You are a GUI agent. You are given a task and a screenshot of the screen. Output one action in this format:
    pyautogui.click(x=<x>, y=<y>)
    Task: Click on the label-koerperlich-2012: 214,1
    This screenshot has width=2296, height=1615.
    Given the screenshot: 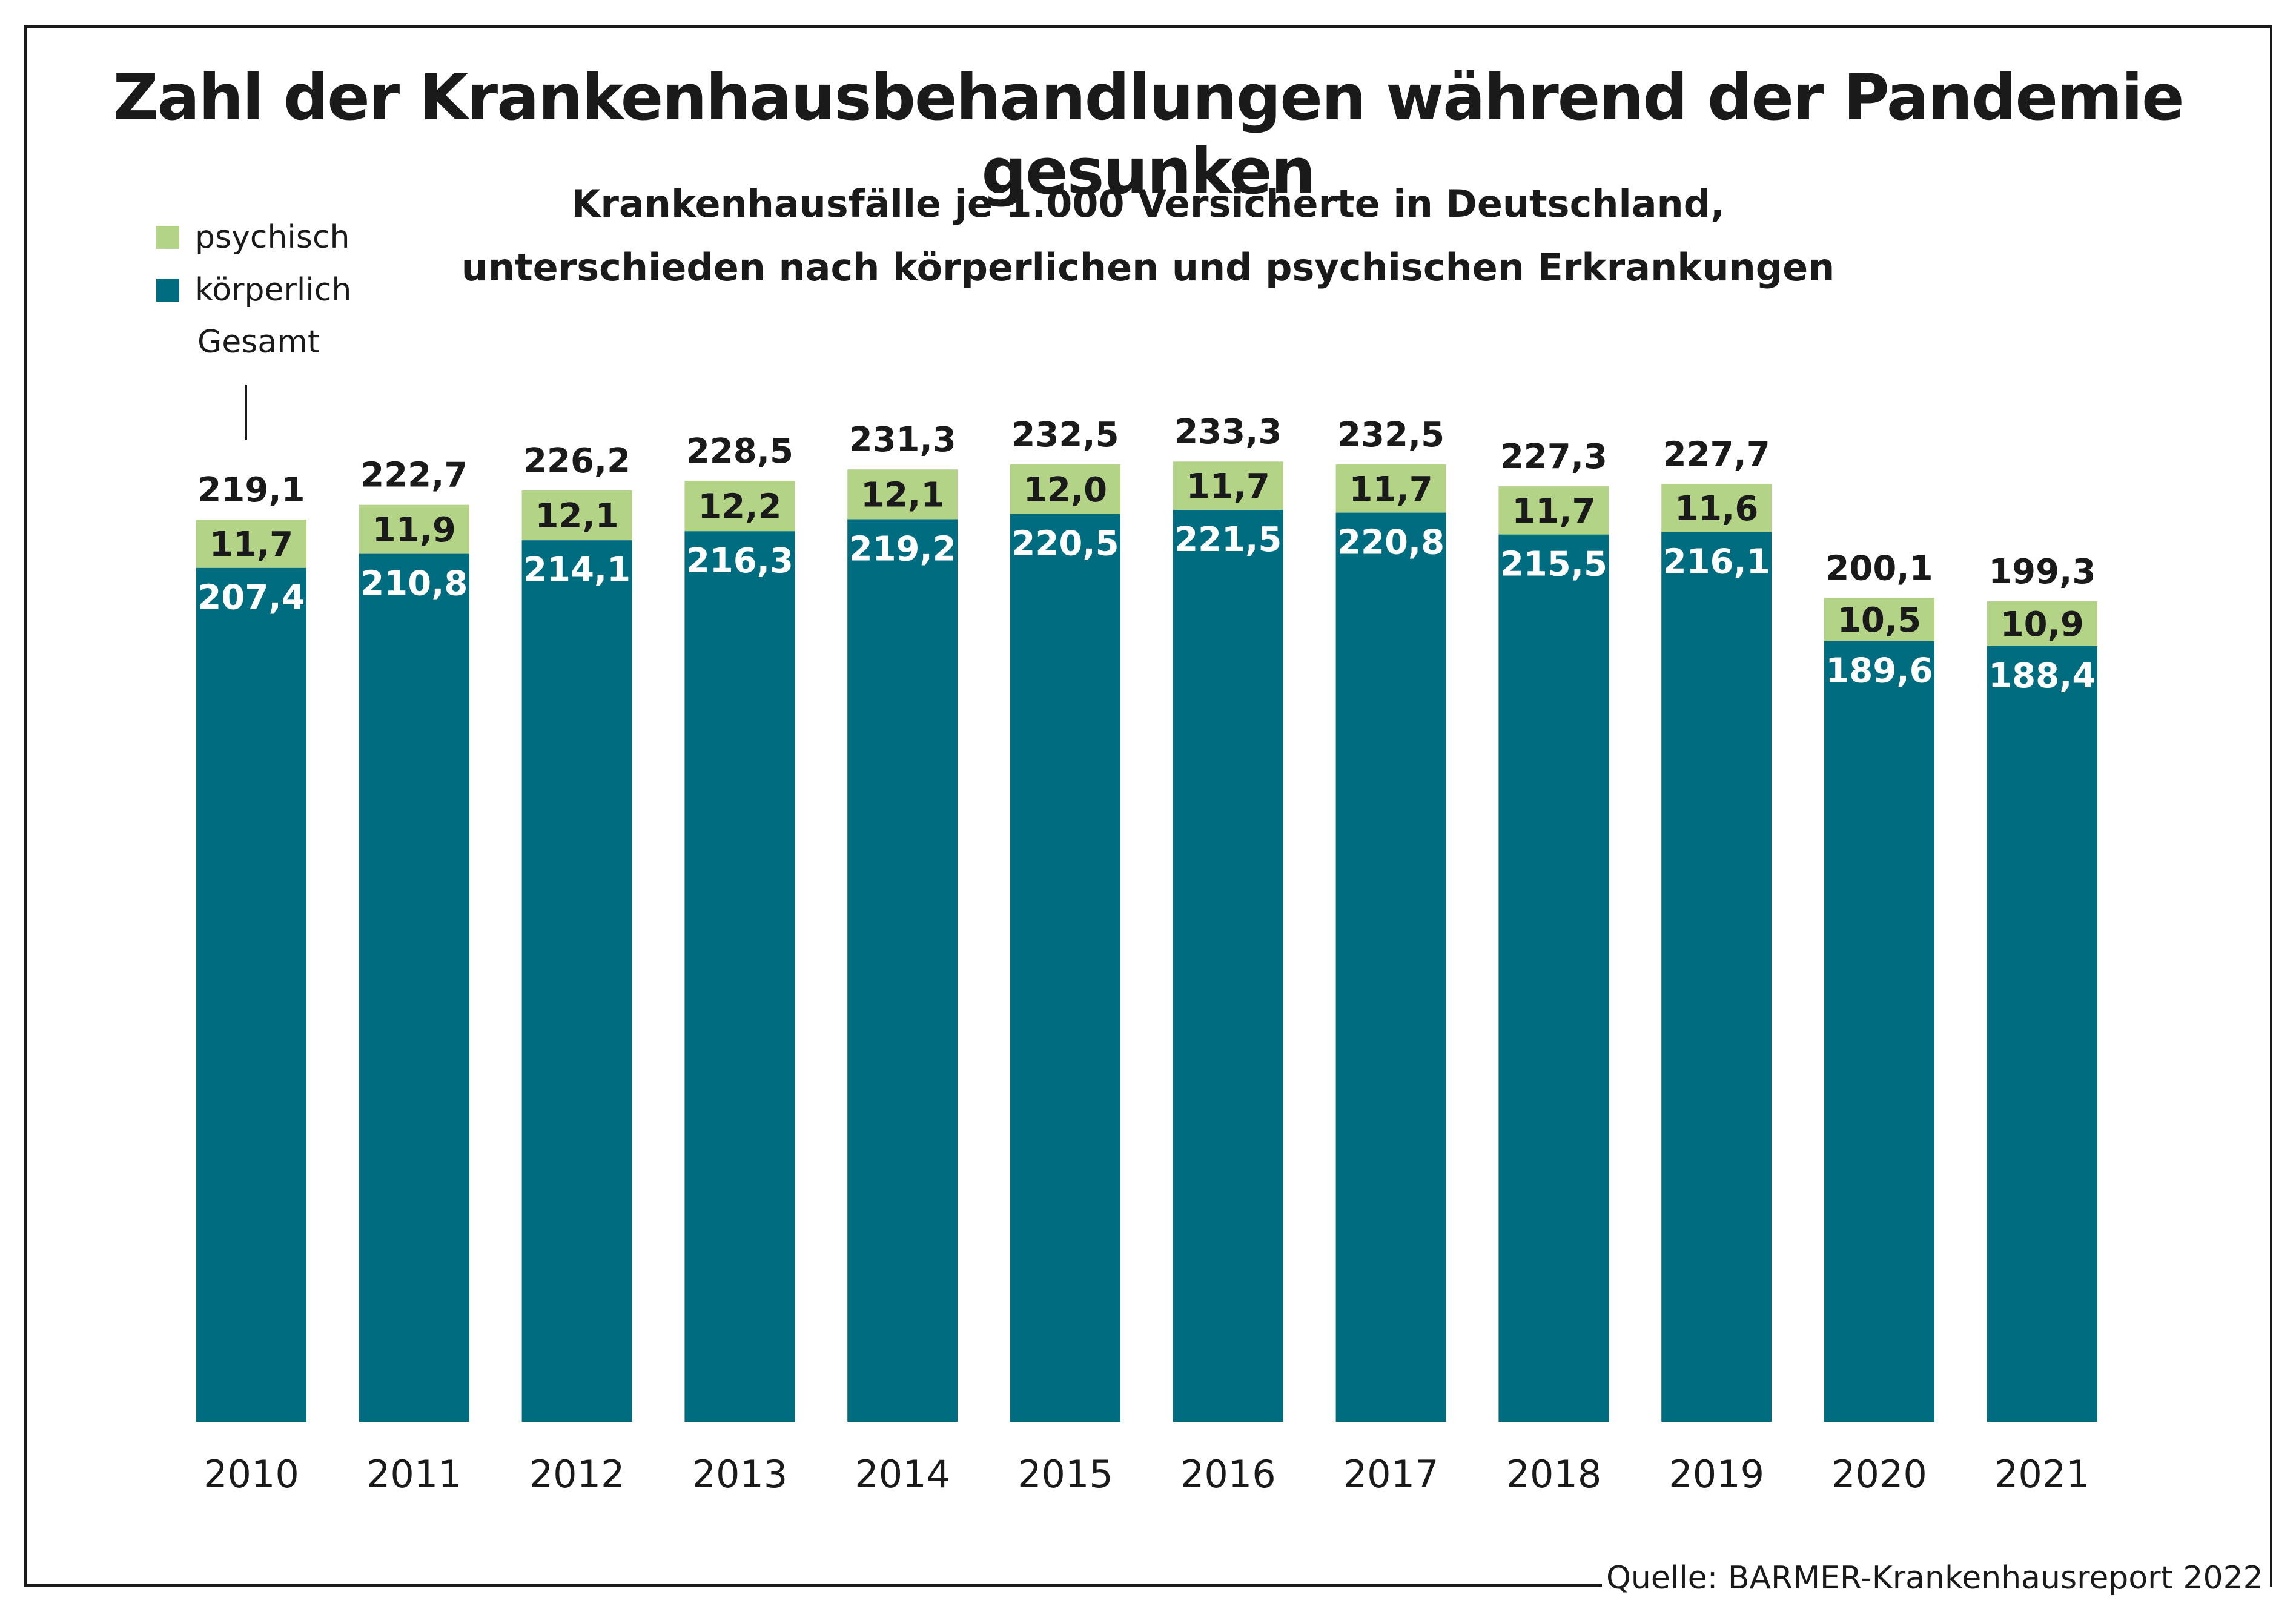 What is the action you would take?
    pyautogui.click(x=576, y=570)
    